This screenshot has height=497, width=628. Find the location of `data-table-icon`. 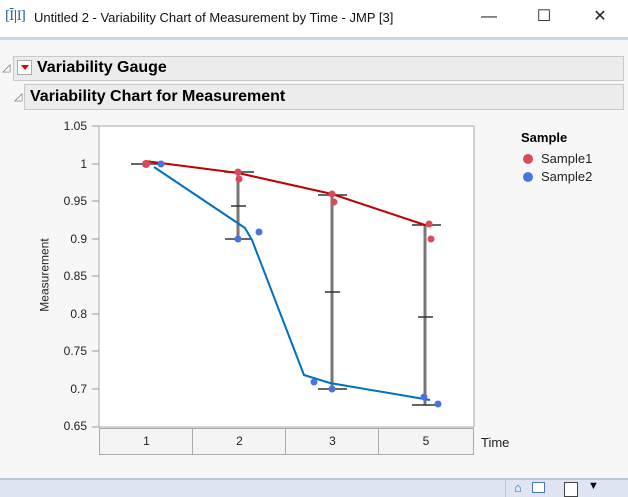

data-table-icon is located at coordinates (538, 487).